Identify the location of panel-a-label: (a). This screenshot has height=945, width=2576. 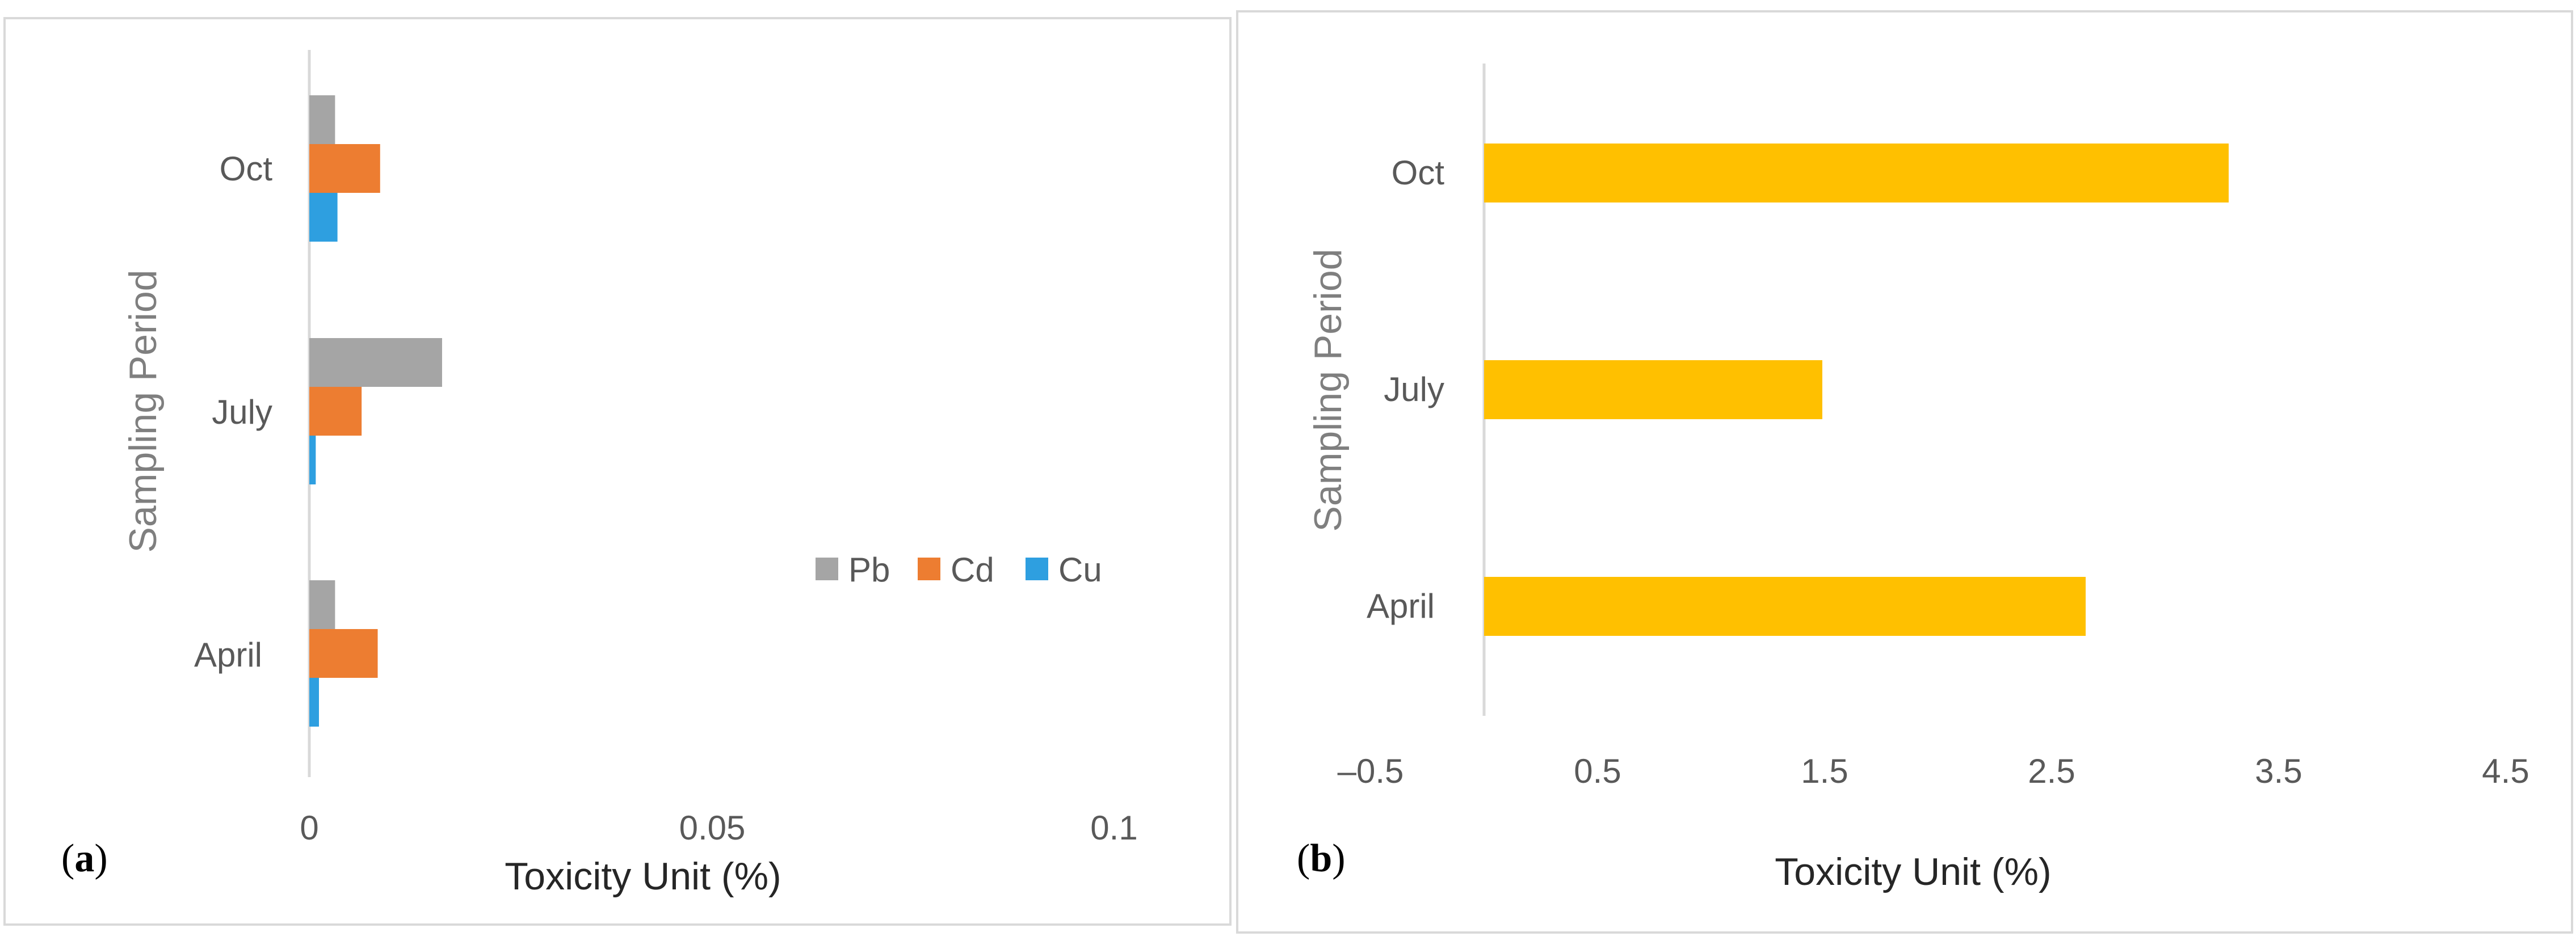
(84, 859).